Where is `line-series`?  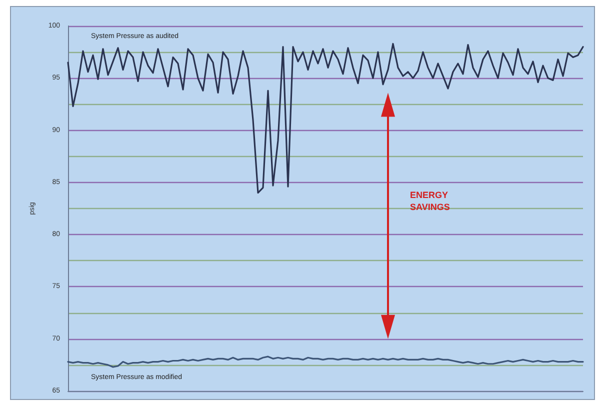
line-series is located at coordinates (325, 362).